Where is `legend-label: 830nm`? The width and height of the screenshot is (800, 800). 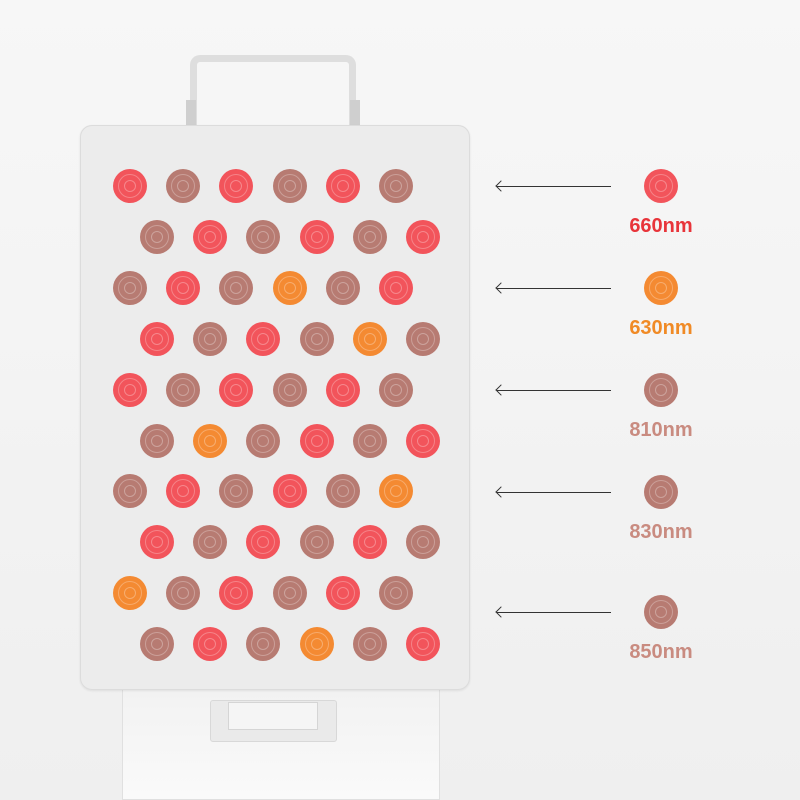 legend-label: 830nm is located at coordinates (661, 532).